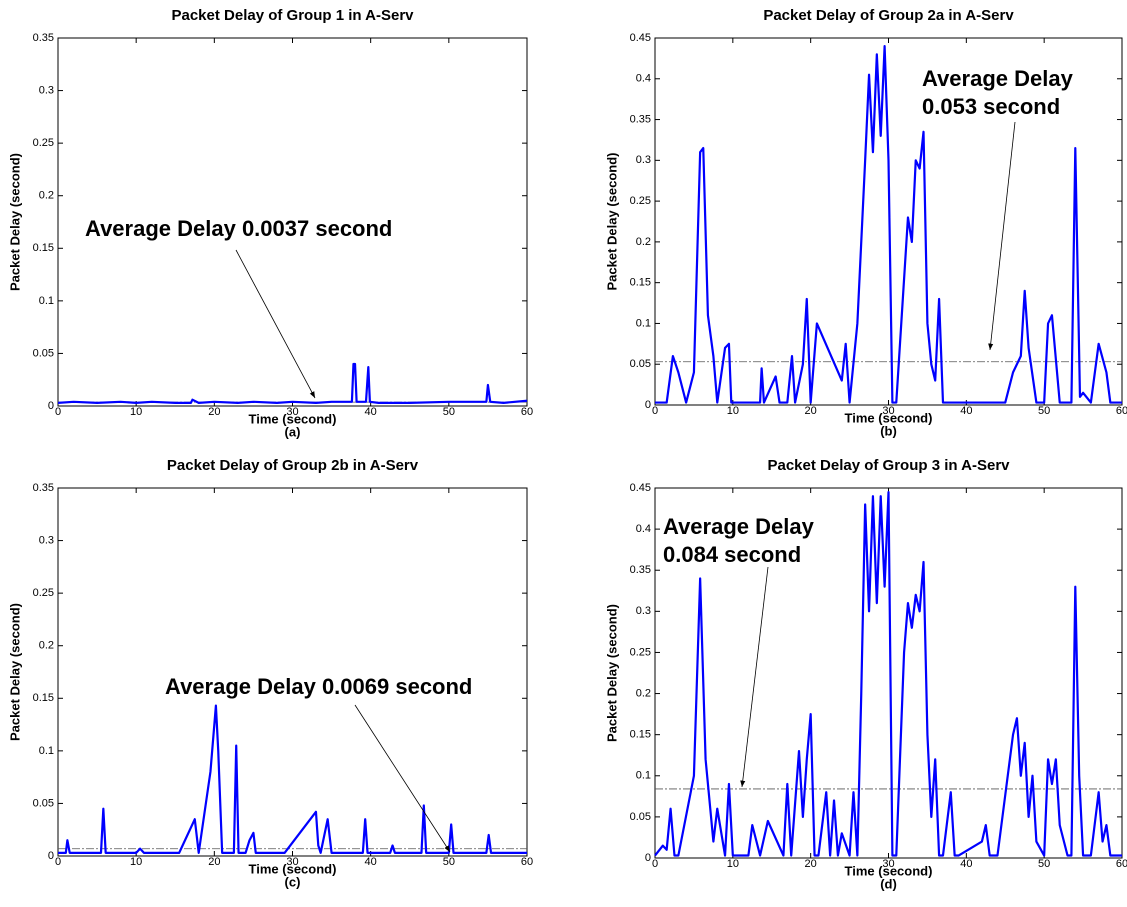 This screenshot has height=907, width=1127. Describe the element at coordinates (292, 15) in the screenshot. I see `chart-title: Packet Delay of Group 1 in A-Serv` at that location.